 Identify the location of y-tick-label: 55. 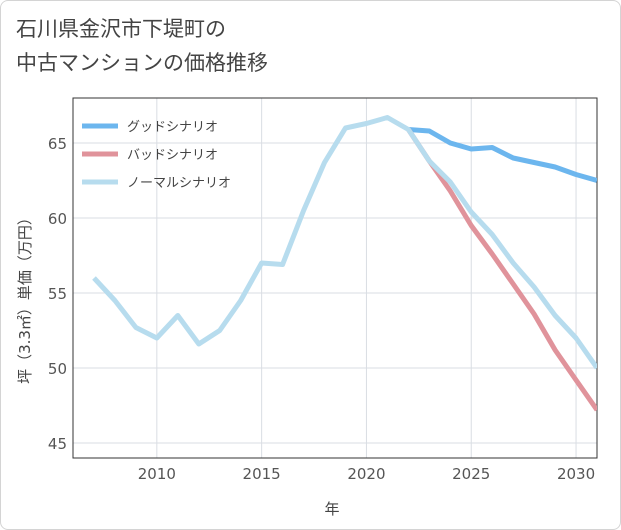
(57, 294).